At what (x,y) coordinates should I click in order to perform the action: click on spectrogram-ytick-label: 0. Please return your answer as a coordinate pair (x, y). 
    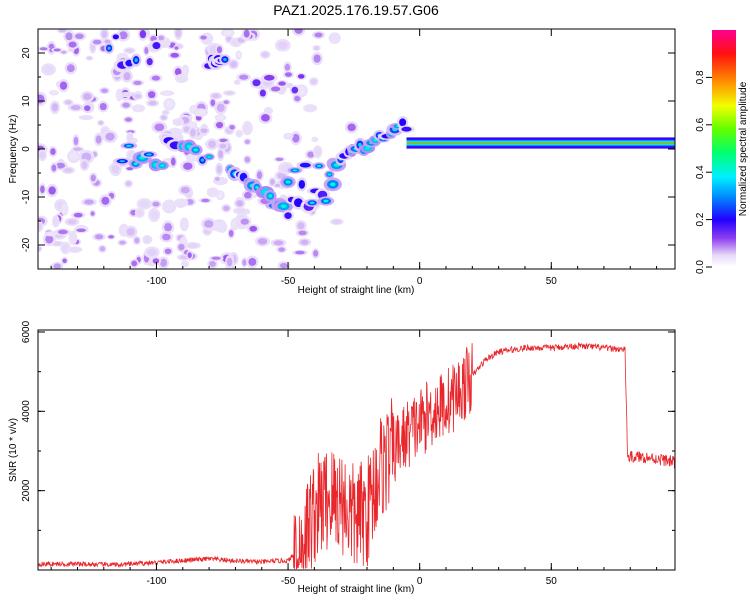
    Looking at the image, I should click on (26, 149).